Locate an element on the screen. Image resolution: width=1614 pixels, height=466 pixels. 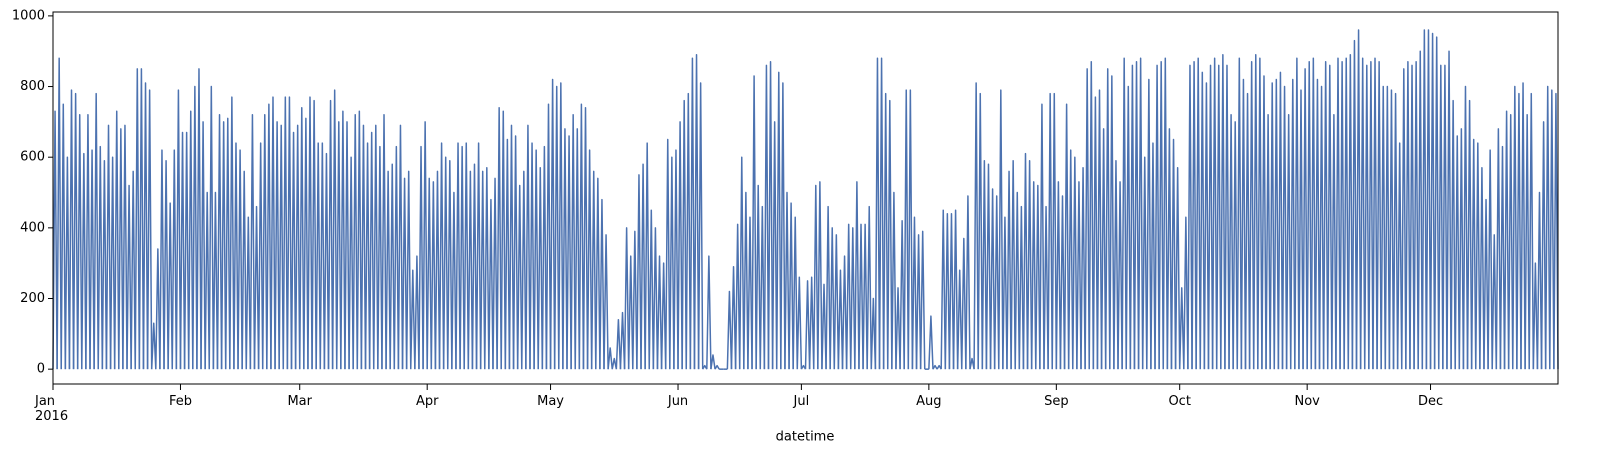
x-tick-label: Aug is located at coordinates (929, 401).